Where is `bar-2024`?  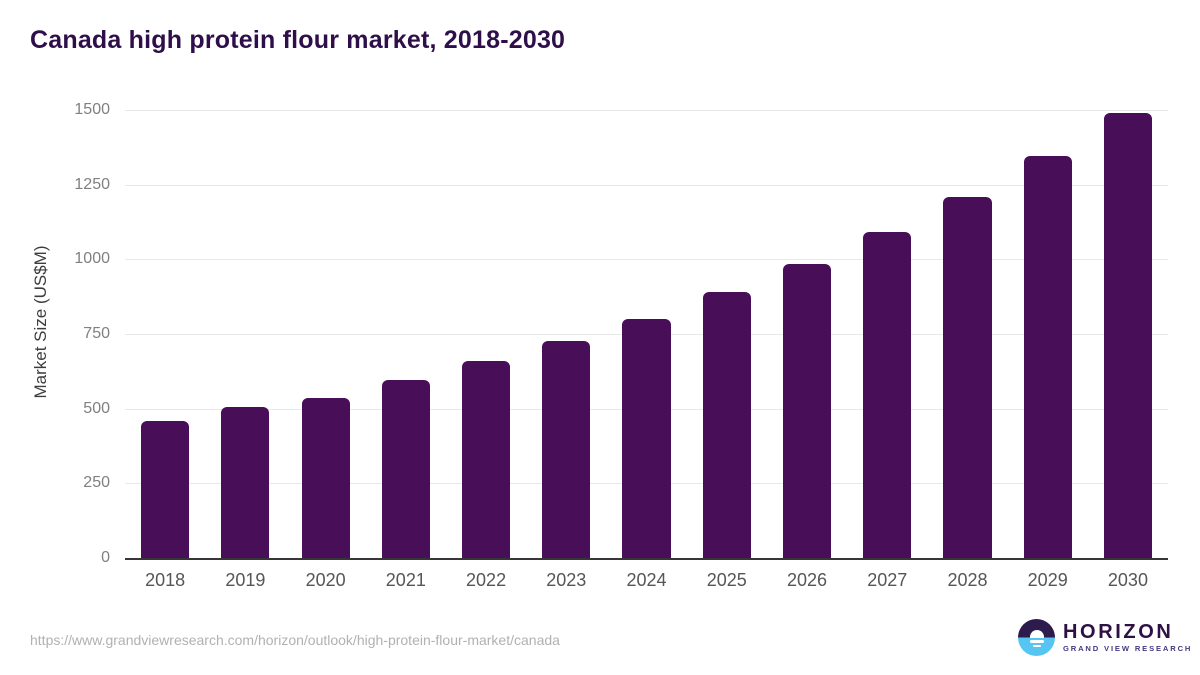
bar-2024 is located at coordinates (646, 438).